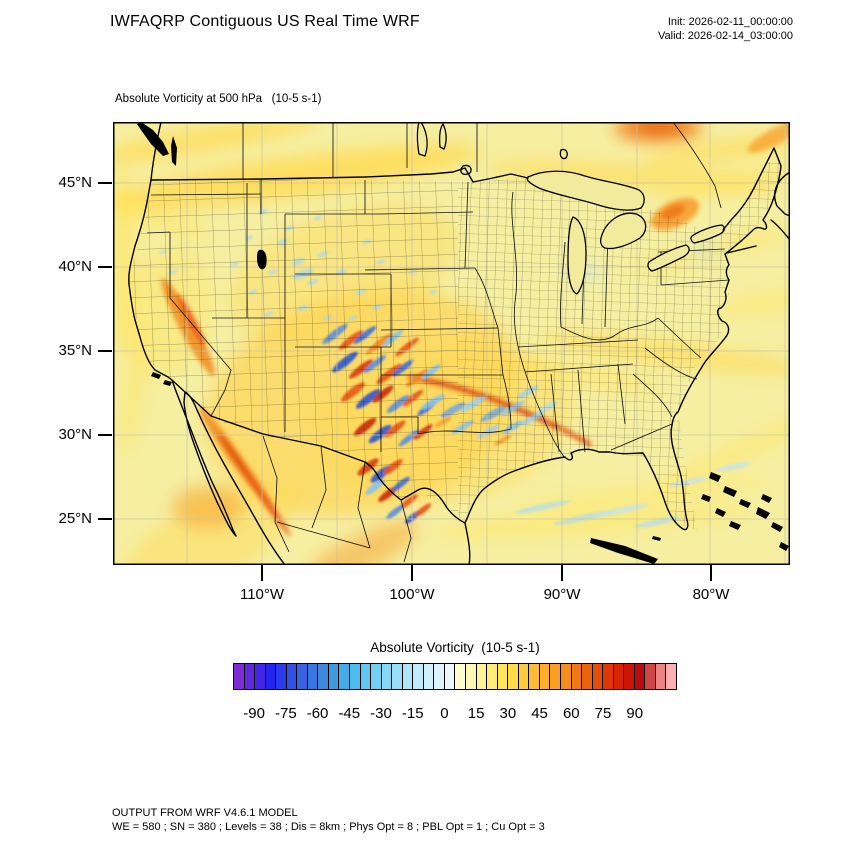 This screenshot has height=850, width=850. Describe the element at coordinates (668, 258) in the screenshot. I see `lake-erie` at that location.